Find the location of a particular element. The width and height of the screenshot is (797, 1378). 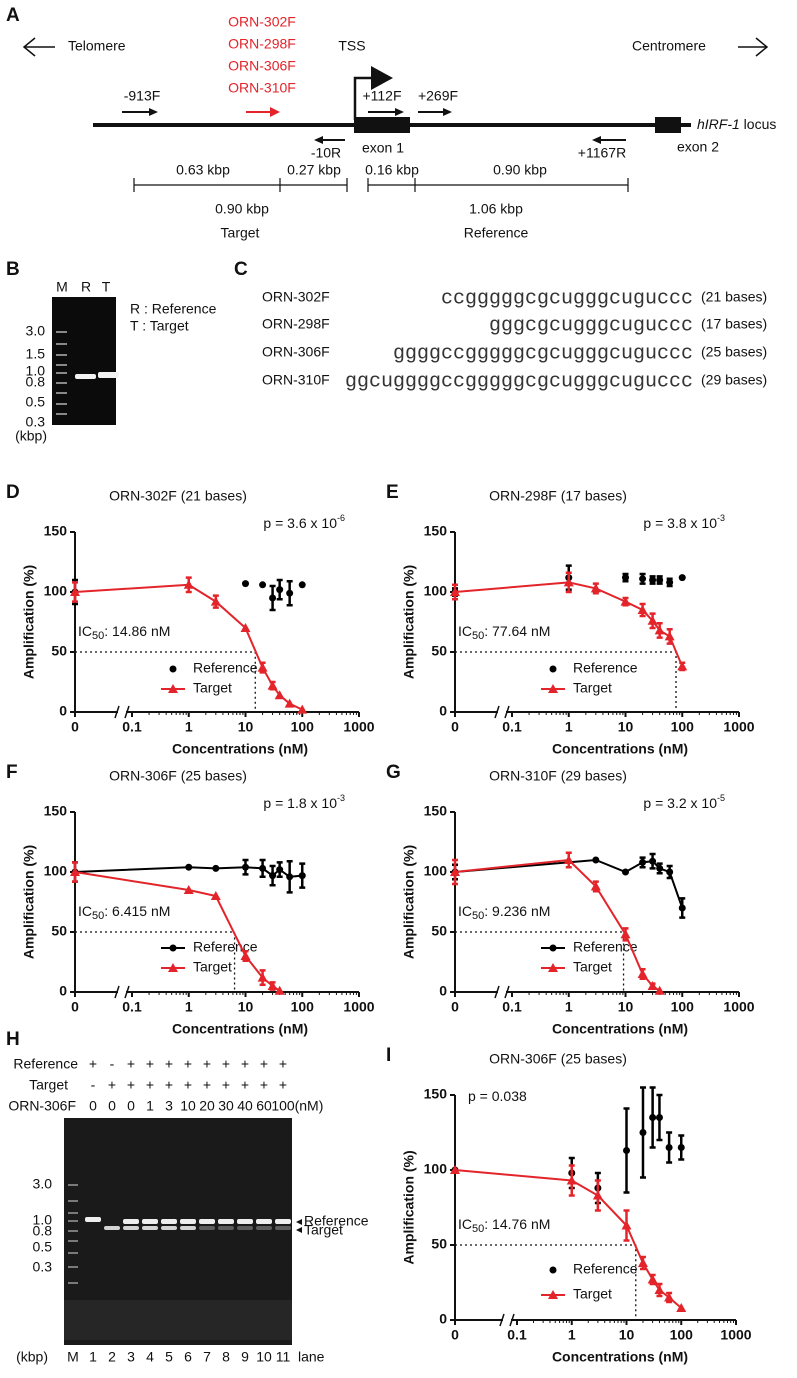

orn-label: ORN-302F is located at coordinates (262, 22).